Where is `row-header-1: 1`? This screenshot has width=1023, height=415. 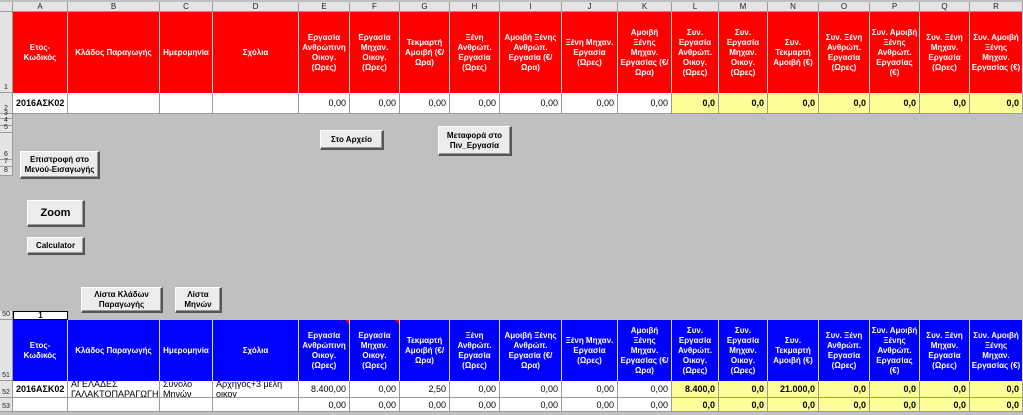
row-header-1: 1 is located at coordinates (6, 52).